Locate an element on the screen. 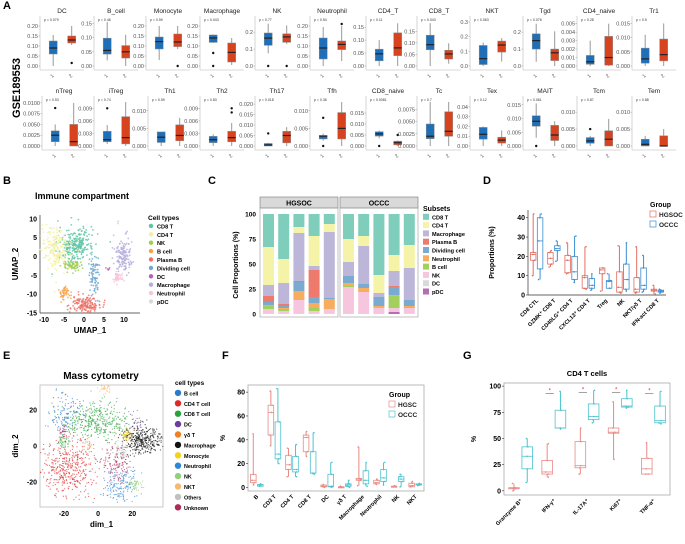 This screenshot has height=544, width=685. y-tick-label: 0.04 is located at coordinates (462, 108).